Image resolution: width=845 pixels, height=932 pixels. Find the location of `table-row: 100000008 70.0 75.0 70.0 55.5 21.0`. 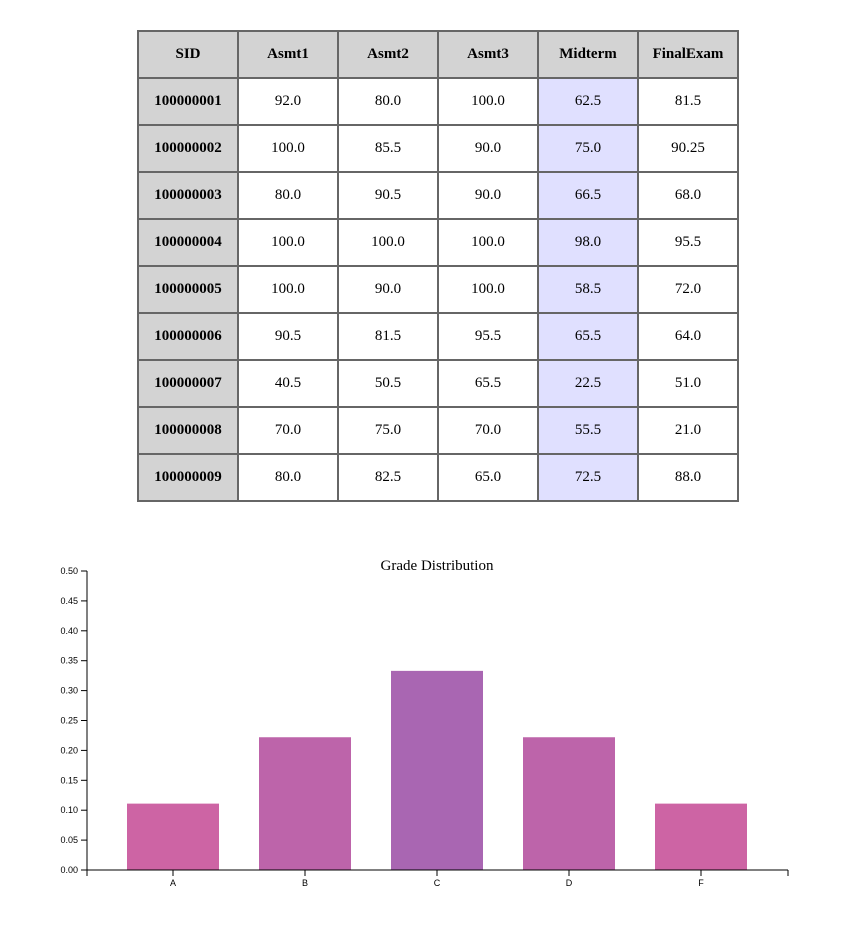

table-row: 100000008 70.0 75.0 70.0 55.5 21.0 is located at coordinates (438, 430).